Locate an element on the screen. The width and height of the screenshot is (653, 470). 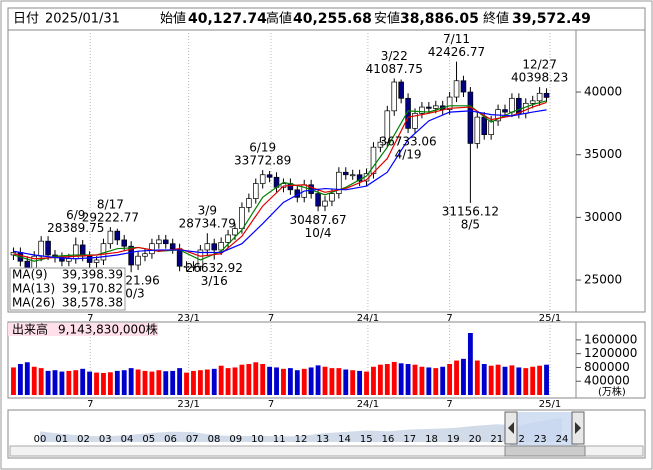
annotation-date: 6/19 is located at coordinates (262, 148).